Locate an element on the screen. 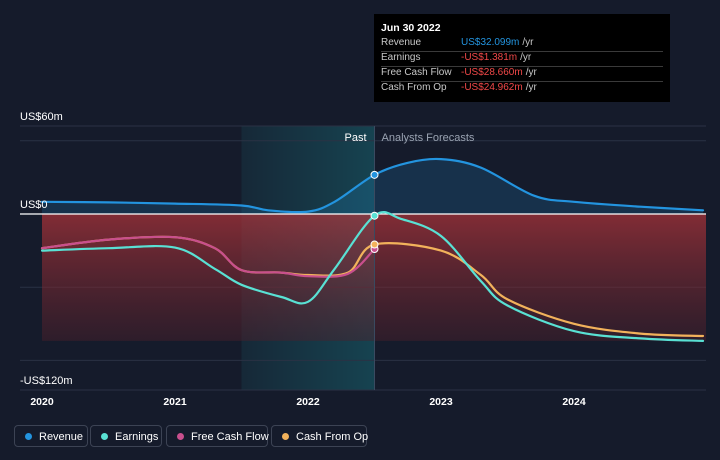 This screenshot has width=720, height=460. x-tick-label: 2021 is located at coordinates (175, 402).